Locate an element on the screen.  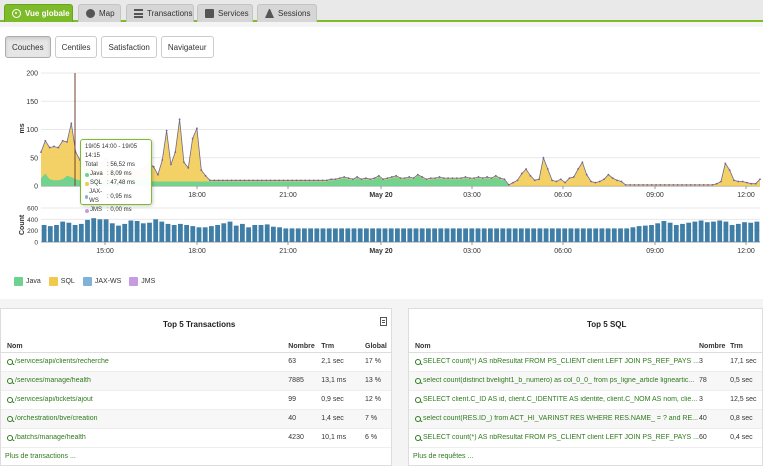
subtab-couches: Couches is located at coordinates (28, 47).